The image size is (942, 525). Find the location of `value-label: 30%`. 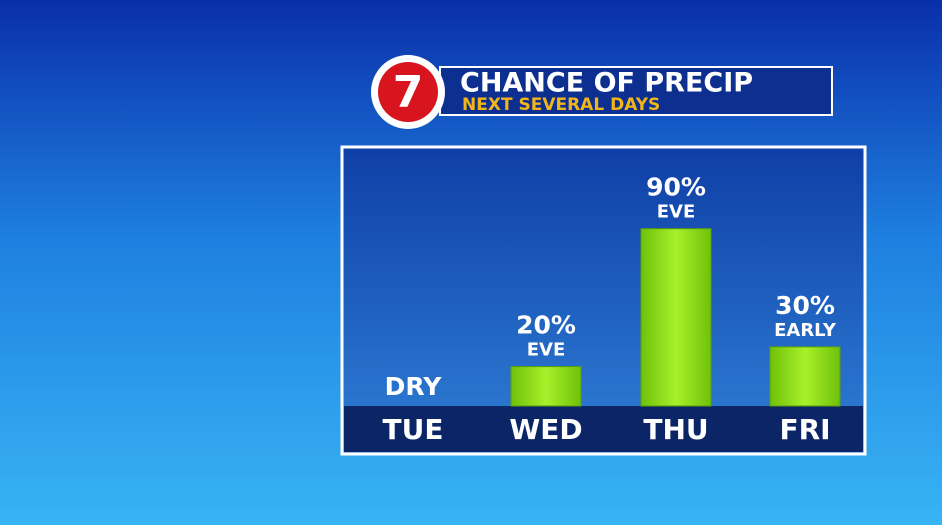

value-label: 30% is located at coordinates (805, 305).